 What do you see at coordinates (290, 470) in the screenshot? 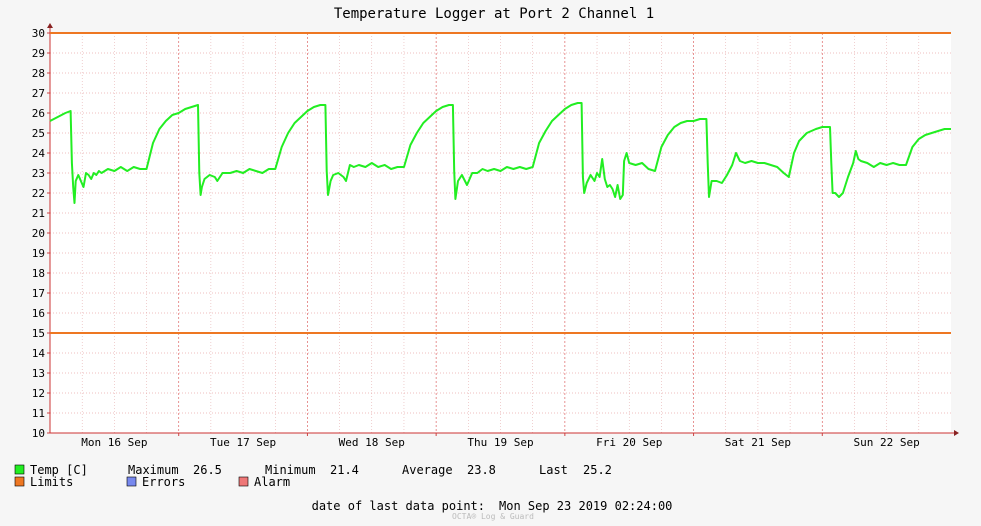
I see `stat-minimum-label: Minimum` at bounding box center [290, 470].